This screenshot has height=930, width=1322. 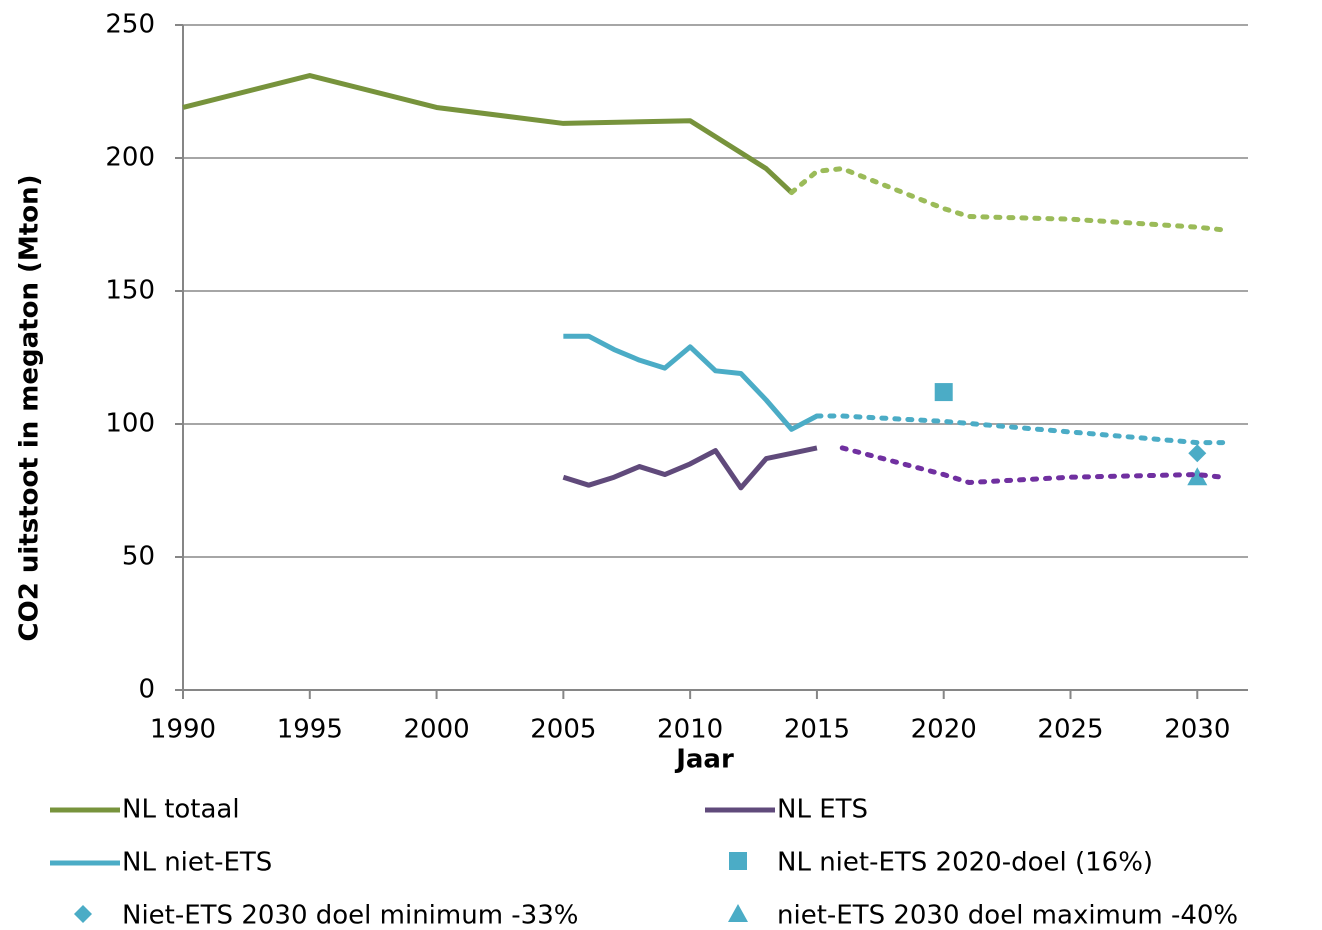 I want to click on legend-label: NL ETS, so click(x=822, y=810).